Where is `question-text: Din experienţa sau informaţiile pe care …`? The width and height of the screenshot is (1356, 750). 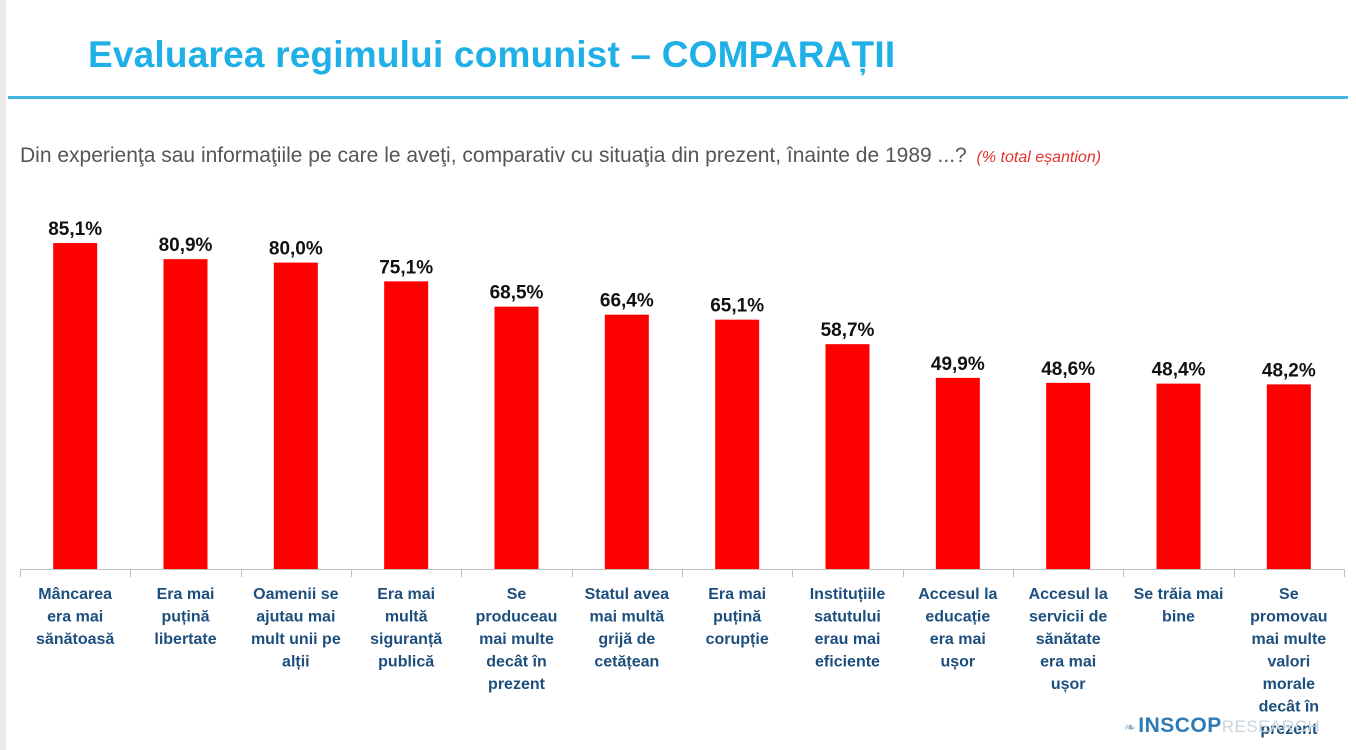 question-text: Din experienţa sau informaţiile pe care … is located at coordinates (493, 155).